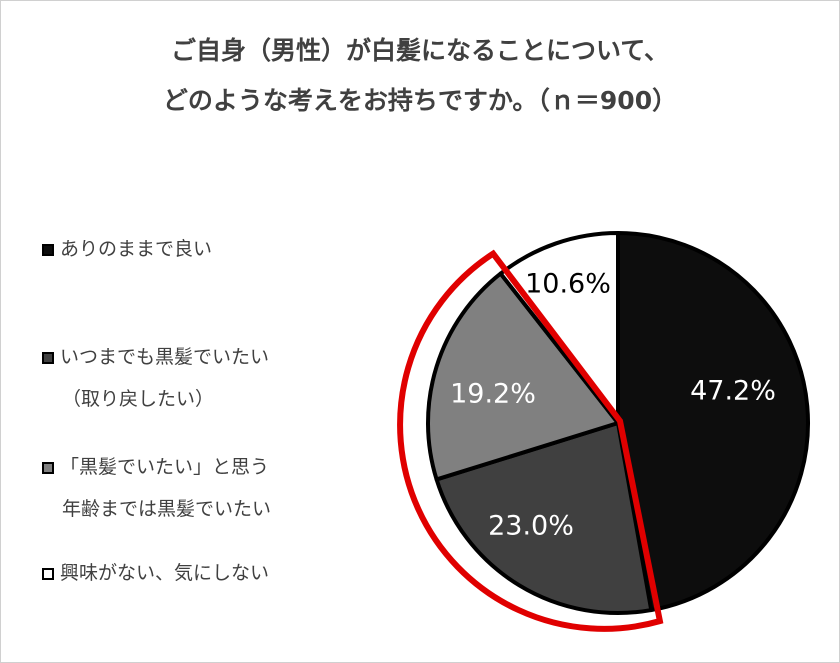  I want to click on legend-item-always-black: いつまでも黒髪でいたい （取り戻したい）, so click(155, 378).